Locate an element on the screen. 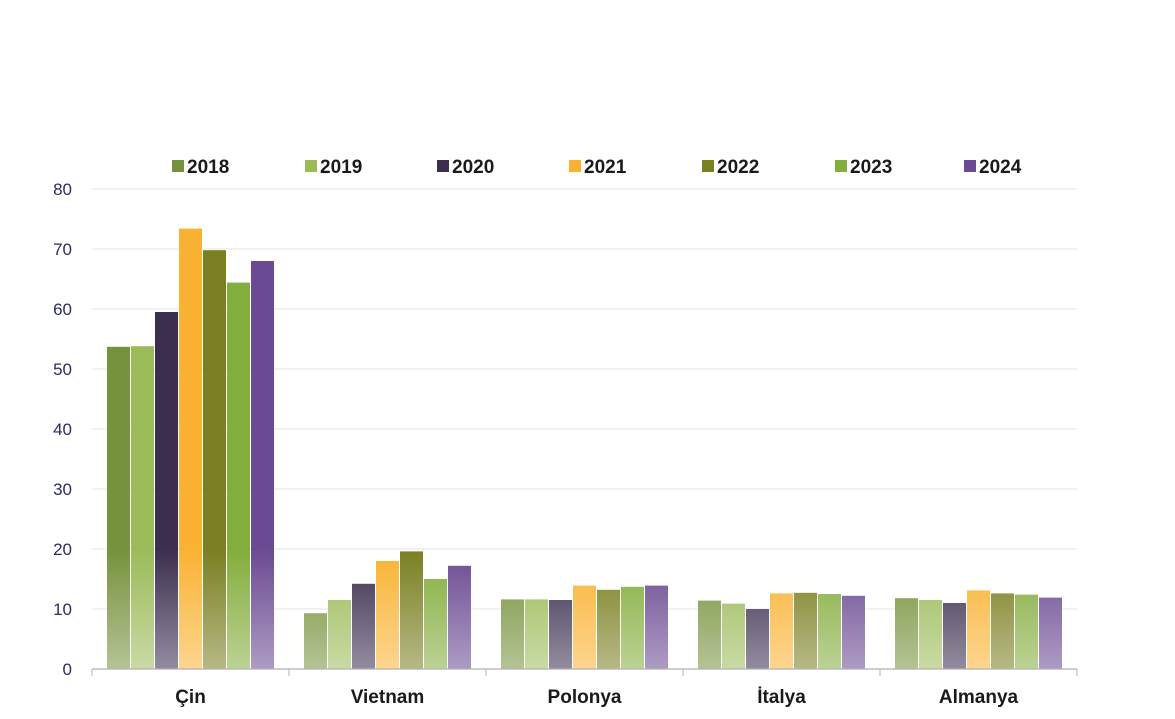 The width and height of the screenshot is (1175, 719). y-tick-label: 80 is located at coordinates (62, 189).